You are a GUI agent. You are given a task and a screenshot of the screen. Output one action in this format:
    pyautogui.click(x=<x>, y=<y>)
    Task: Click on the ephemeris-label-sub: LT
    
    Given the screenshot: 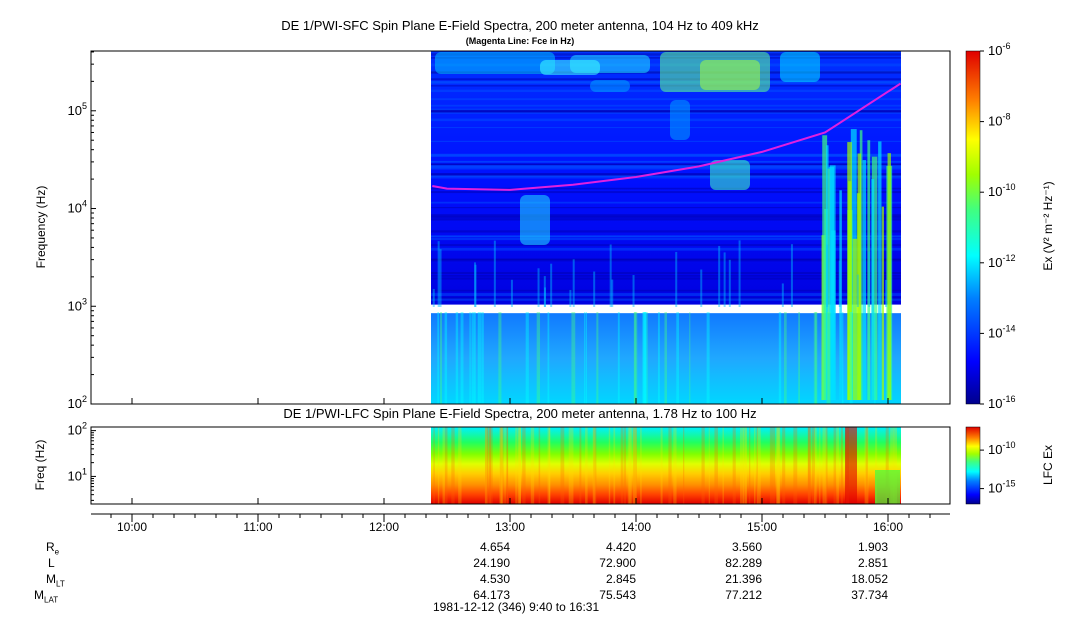 What is the action you would take?
    pyautogui.click(x=60, y=584)
    